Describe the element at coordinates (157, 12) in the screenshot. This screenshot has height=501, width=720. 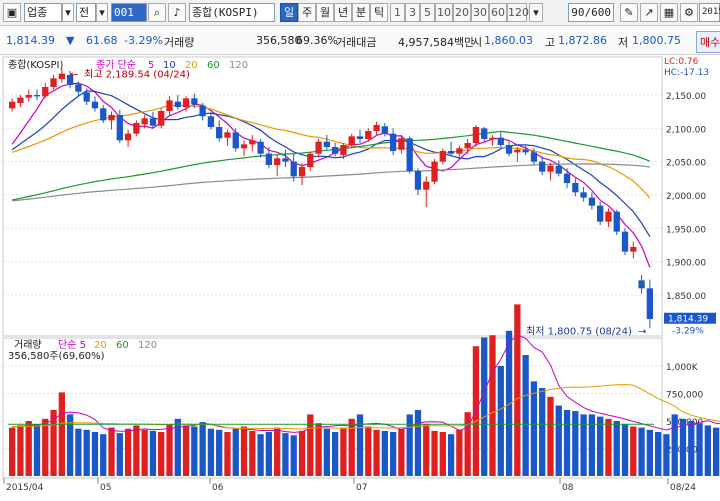
I see `search-icon: ⌕` at that location.